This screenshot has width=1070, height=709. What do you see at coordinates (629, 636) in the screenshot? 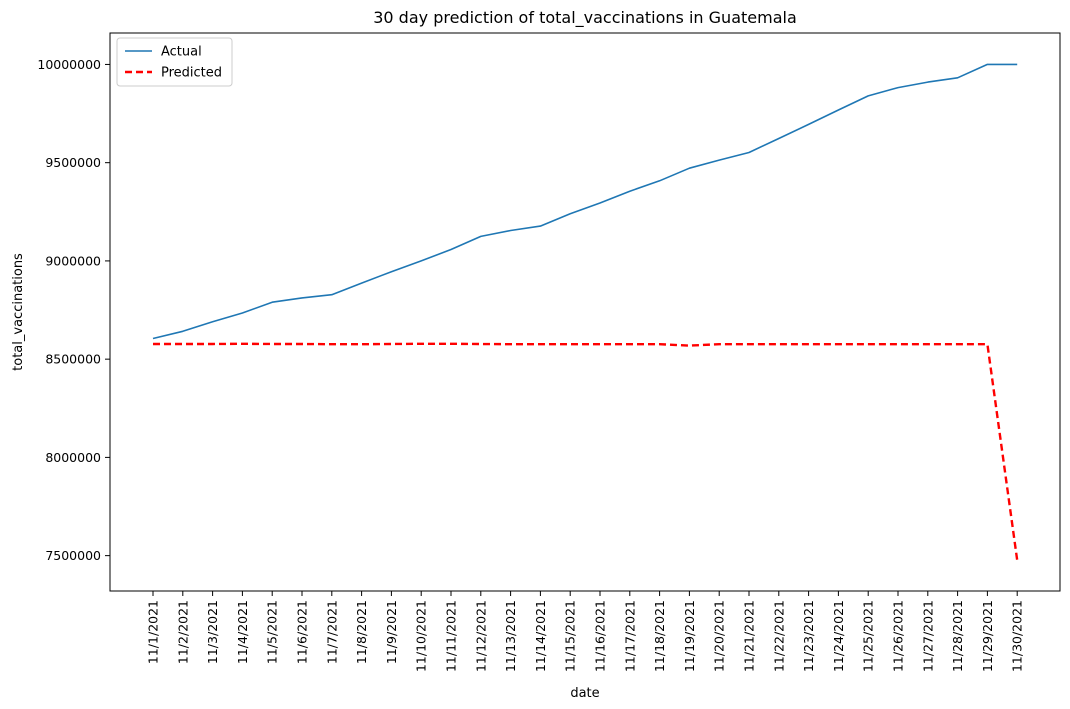
I see `x-tick-label: 11/17/2021` at bounding box center [629, 636].